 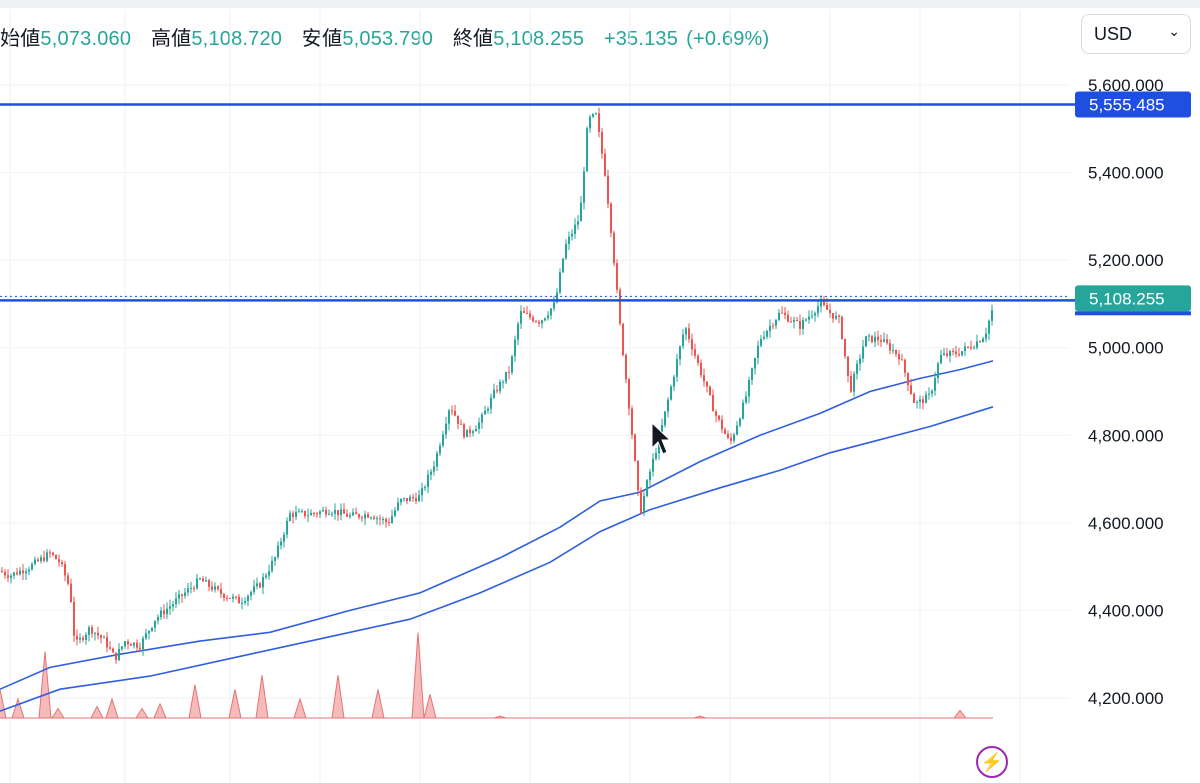 I want to click on y-tick-label: 5,400.000, so click(x=1126, y=173).